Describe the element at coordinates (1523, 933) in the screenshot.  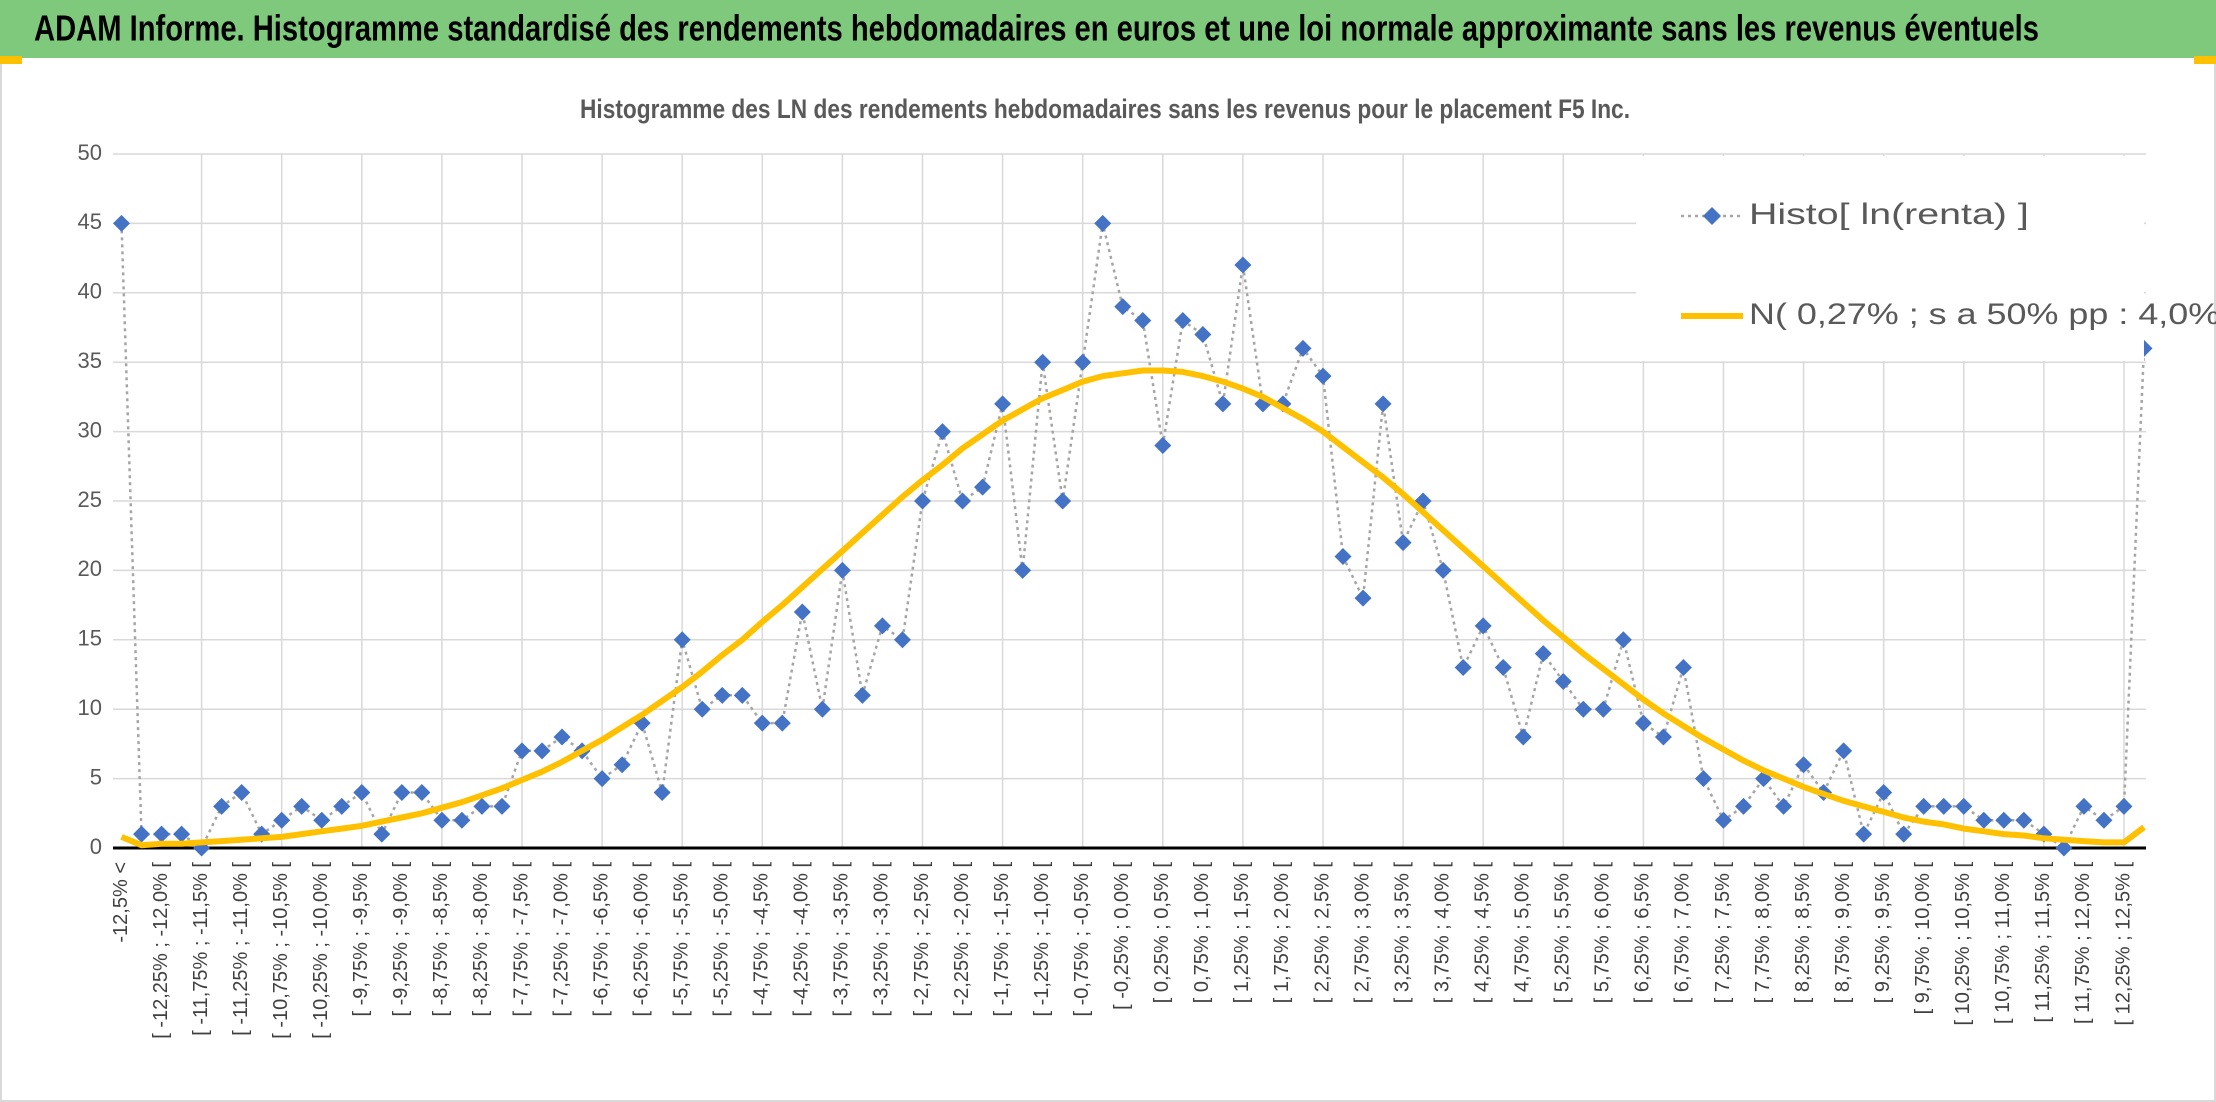
I see `x-tick-label: [ 4,75% ; 5,0% [` at that location.